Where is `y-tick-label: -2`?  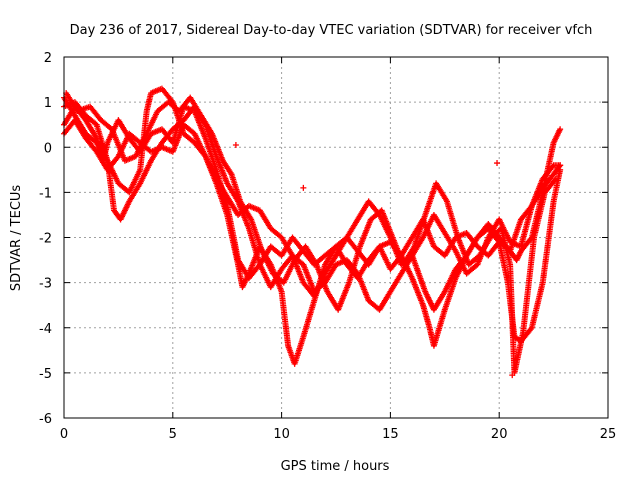 y-tick-label: -2 is located at coordinates (45, 239).